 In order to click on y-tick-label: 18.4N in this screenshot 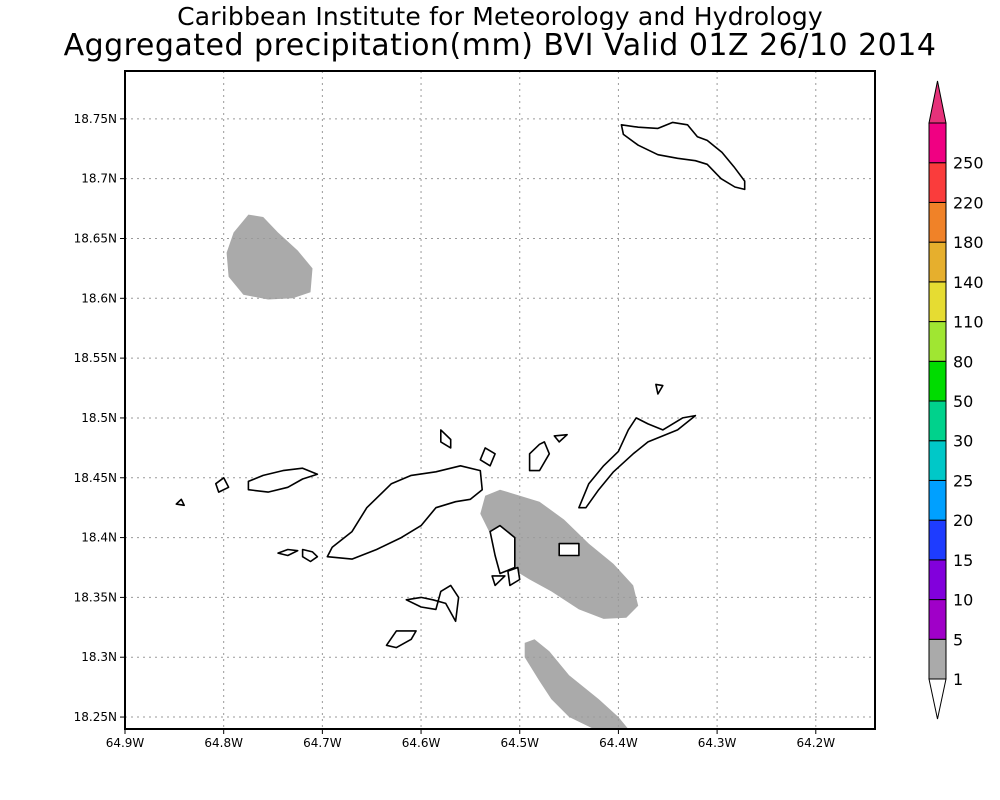, I will do `click(99, 538)`.